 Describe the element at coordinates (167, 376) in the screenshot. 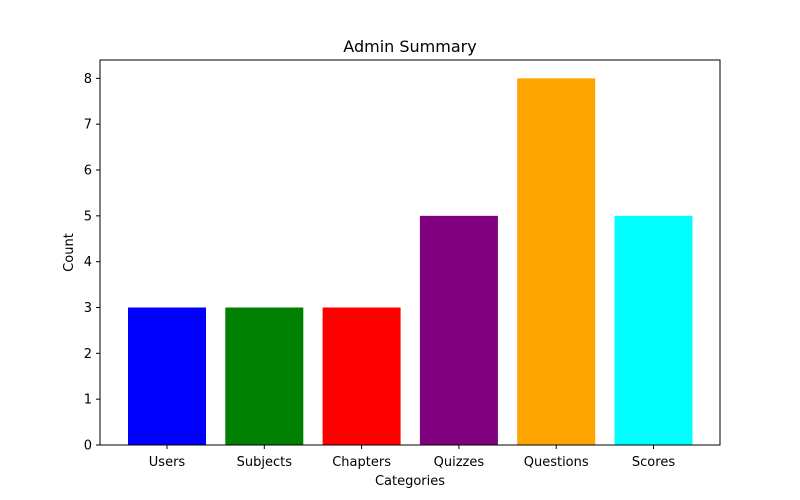

I see `bar-users` at that location.